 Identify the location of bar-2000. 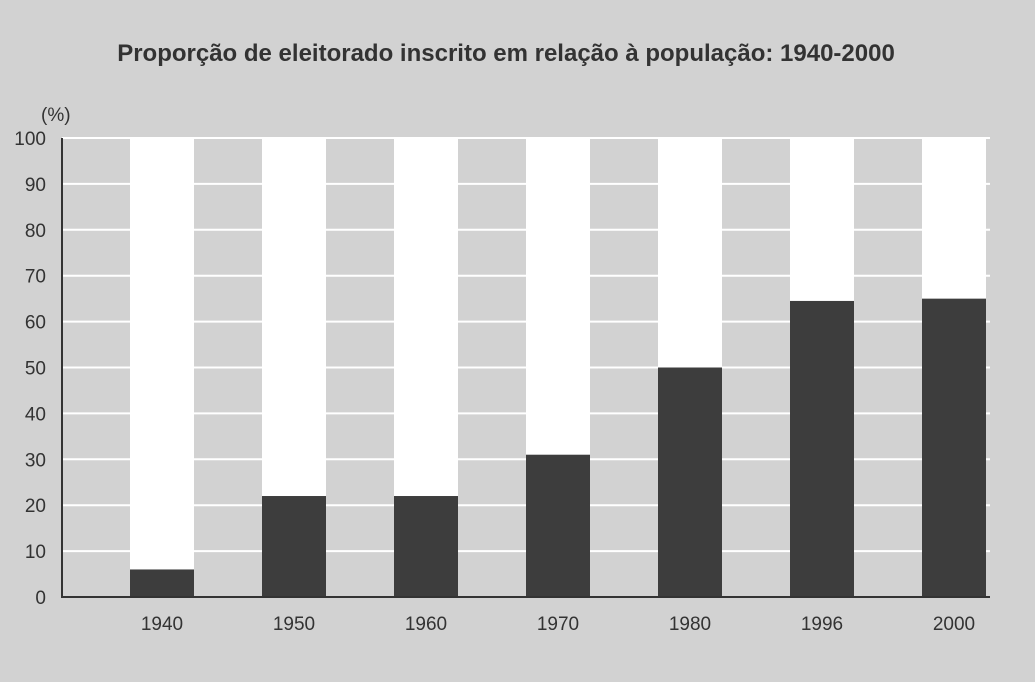
(954, 447).